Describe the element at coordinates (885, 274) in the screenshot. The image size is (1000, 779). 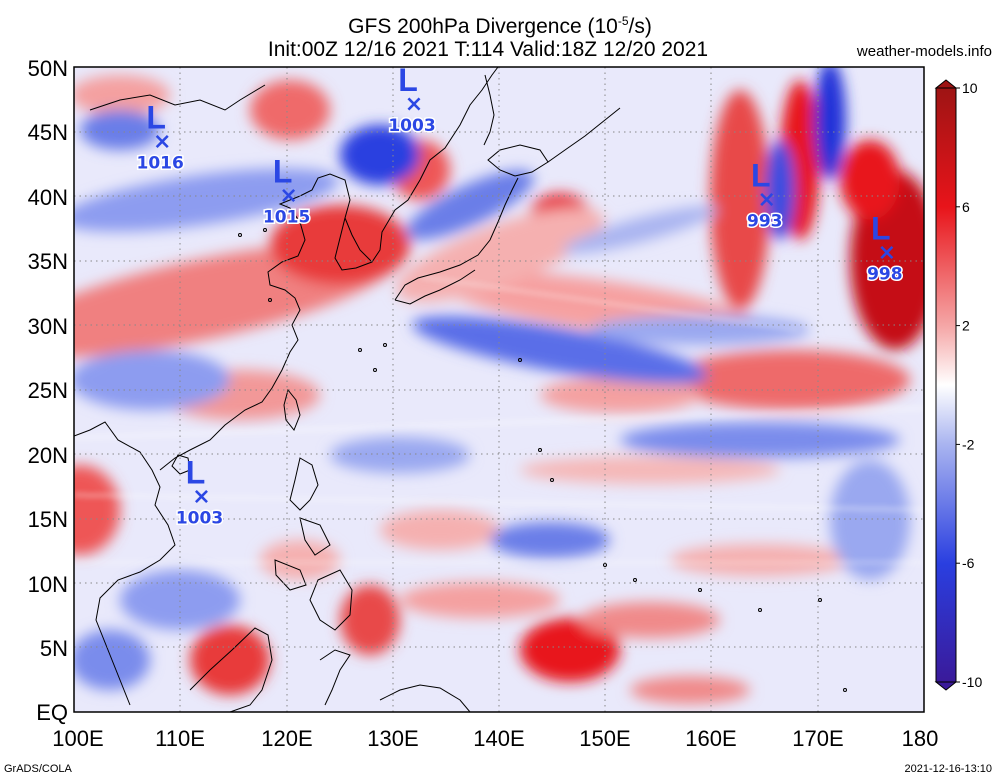
I see `low-pressure-value: 998` at that location.